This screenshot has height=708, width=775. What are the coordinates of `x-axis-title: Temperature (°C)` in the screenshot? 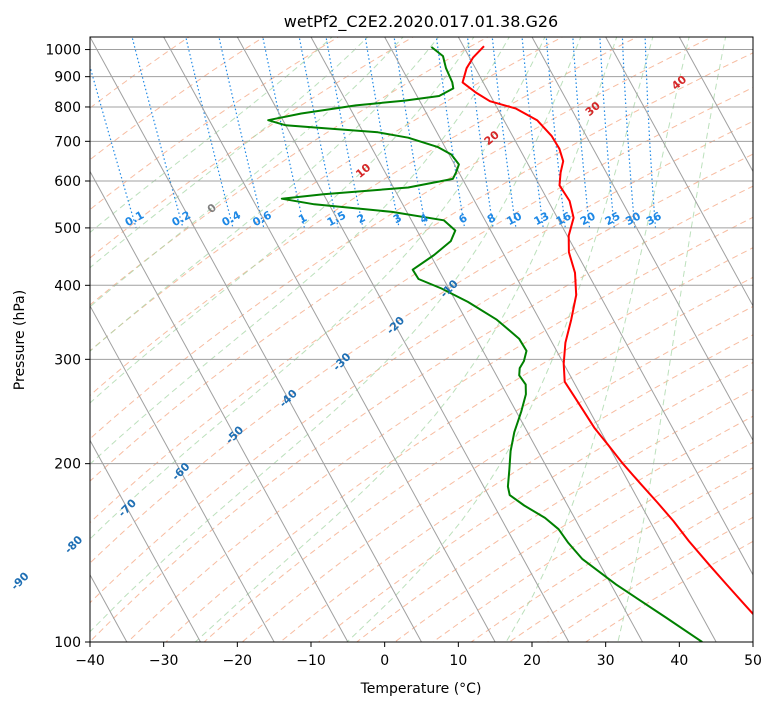 It's located at (421, 689).